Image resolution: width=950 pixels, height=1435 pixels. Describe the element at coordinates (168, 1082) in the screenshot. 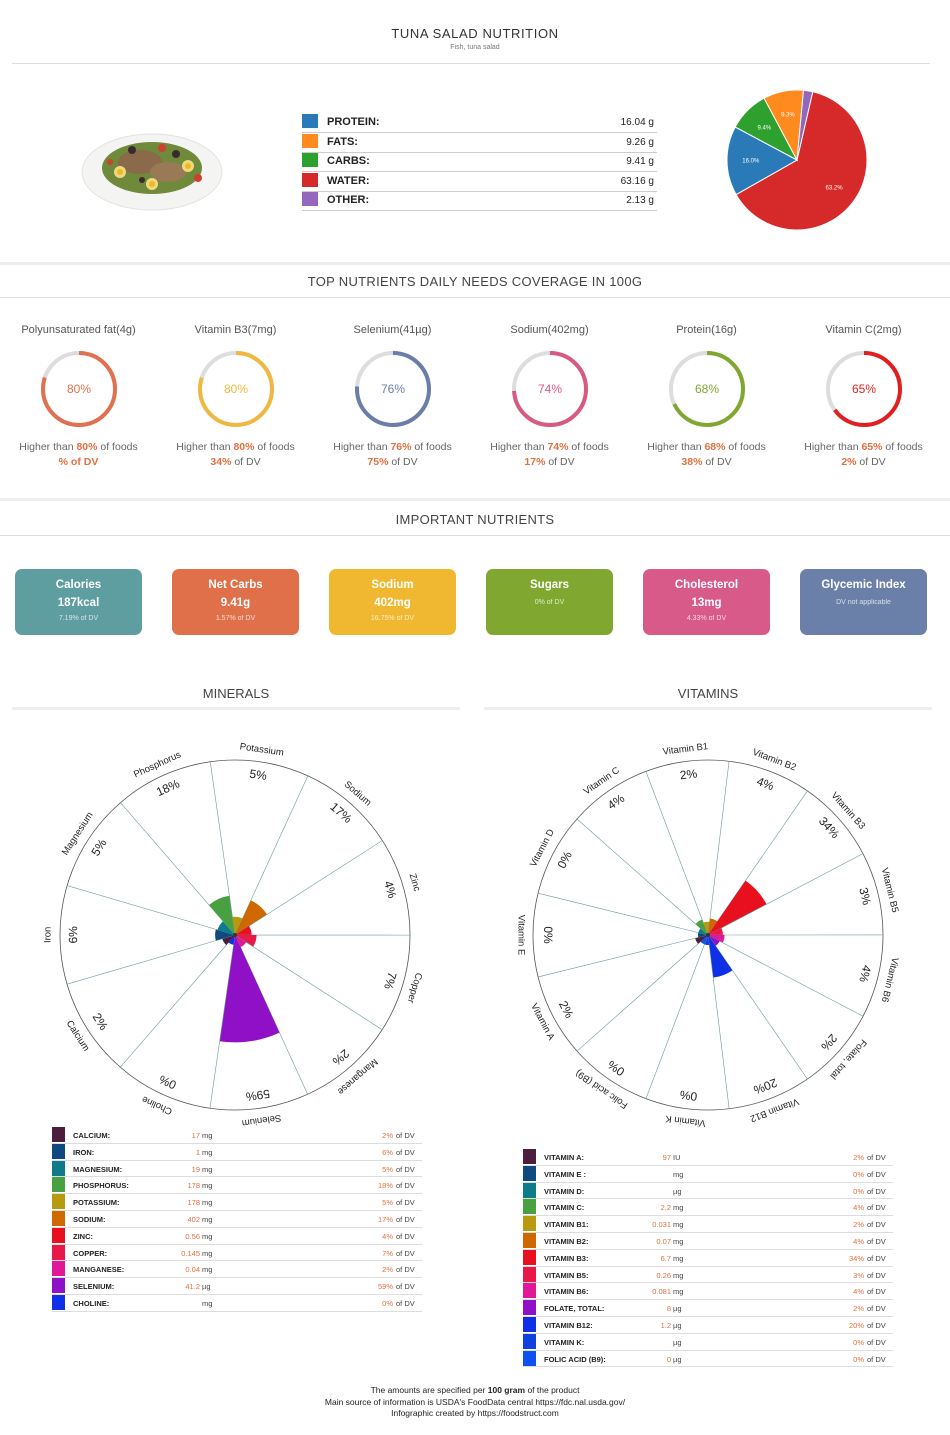

I see `polar-value-label: 0%` at that location.